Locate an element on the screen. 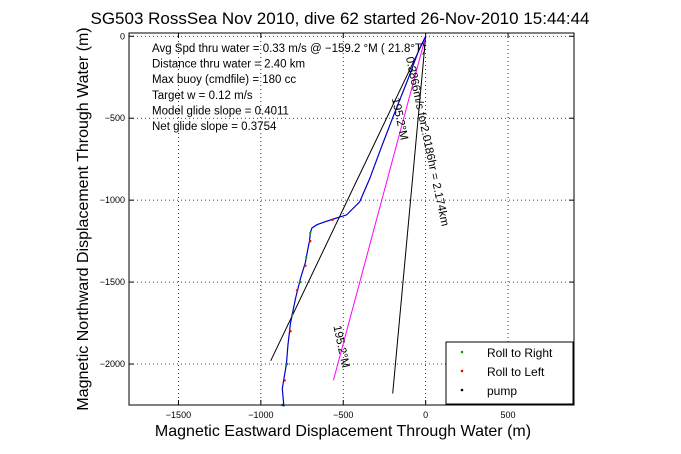 The image size is (681, 454). x-tick-label: −500 is located at coordinates (343, 415).